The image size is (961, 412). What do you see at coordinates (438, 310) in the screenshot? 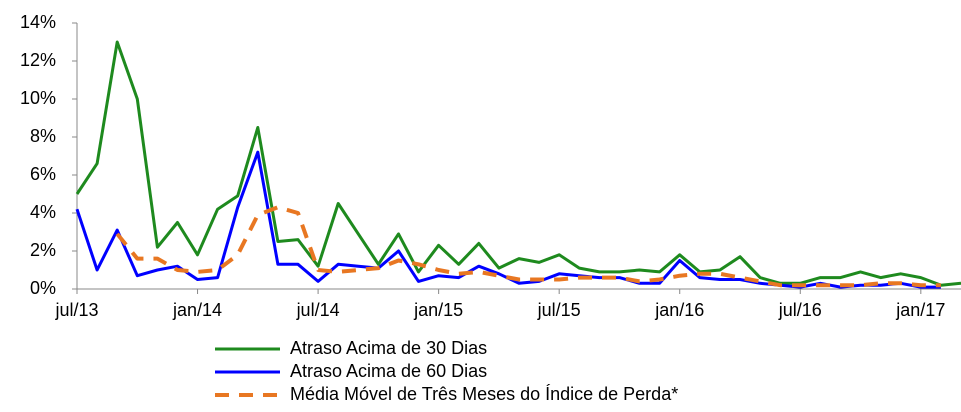
I see `x-tick-label: jan/15` at bounding box center [438, 310].